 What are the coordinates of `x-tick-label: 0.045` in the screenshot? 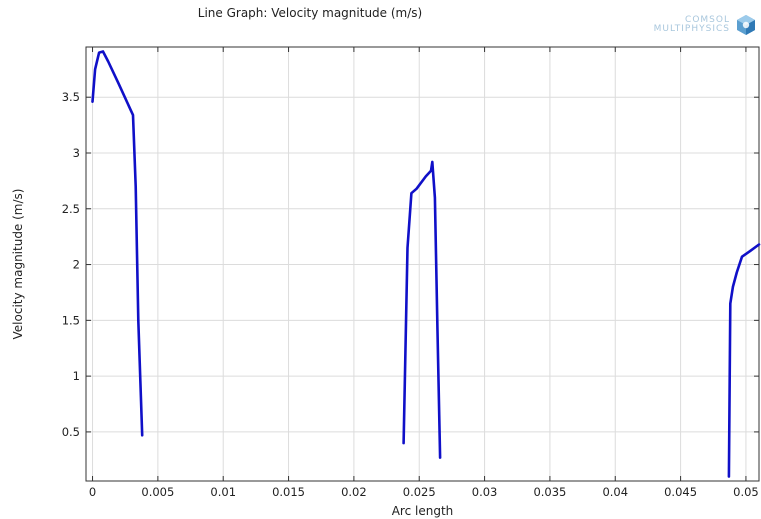 It's located at (680, 492).